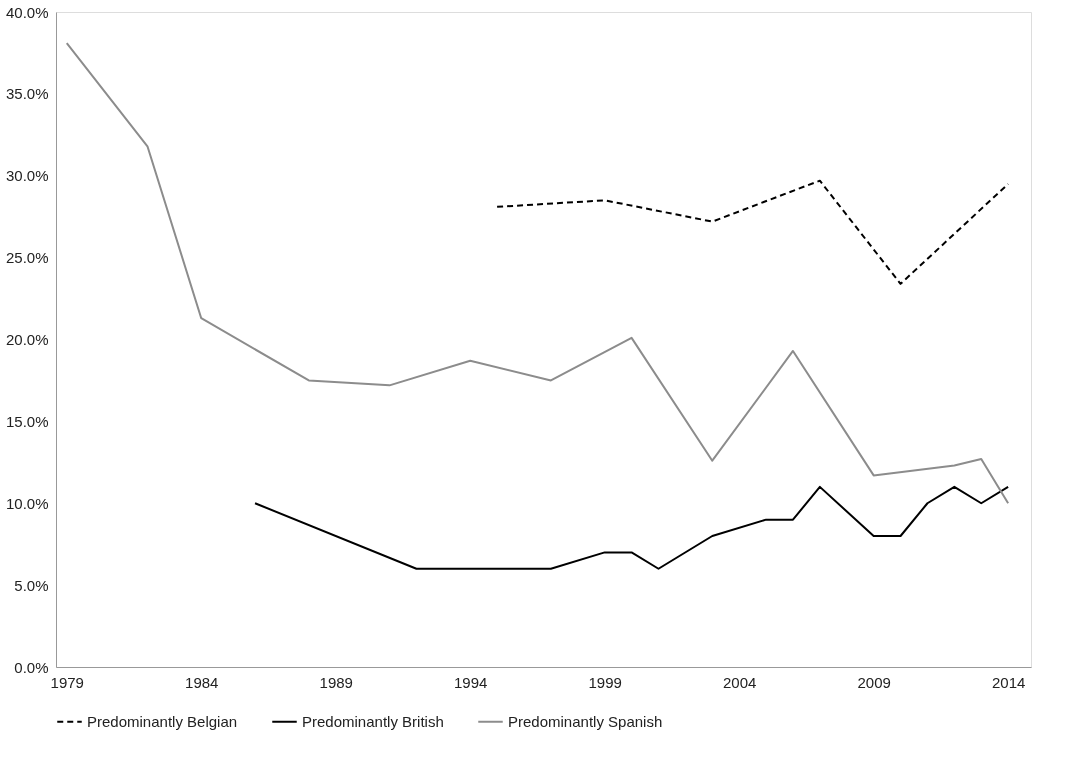 The image size is (1079, 769). Describe the element at coordinates (67, 682) in the screenshot. I see `x-tick-label: 1979` at that location.